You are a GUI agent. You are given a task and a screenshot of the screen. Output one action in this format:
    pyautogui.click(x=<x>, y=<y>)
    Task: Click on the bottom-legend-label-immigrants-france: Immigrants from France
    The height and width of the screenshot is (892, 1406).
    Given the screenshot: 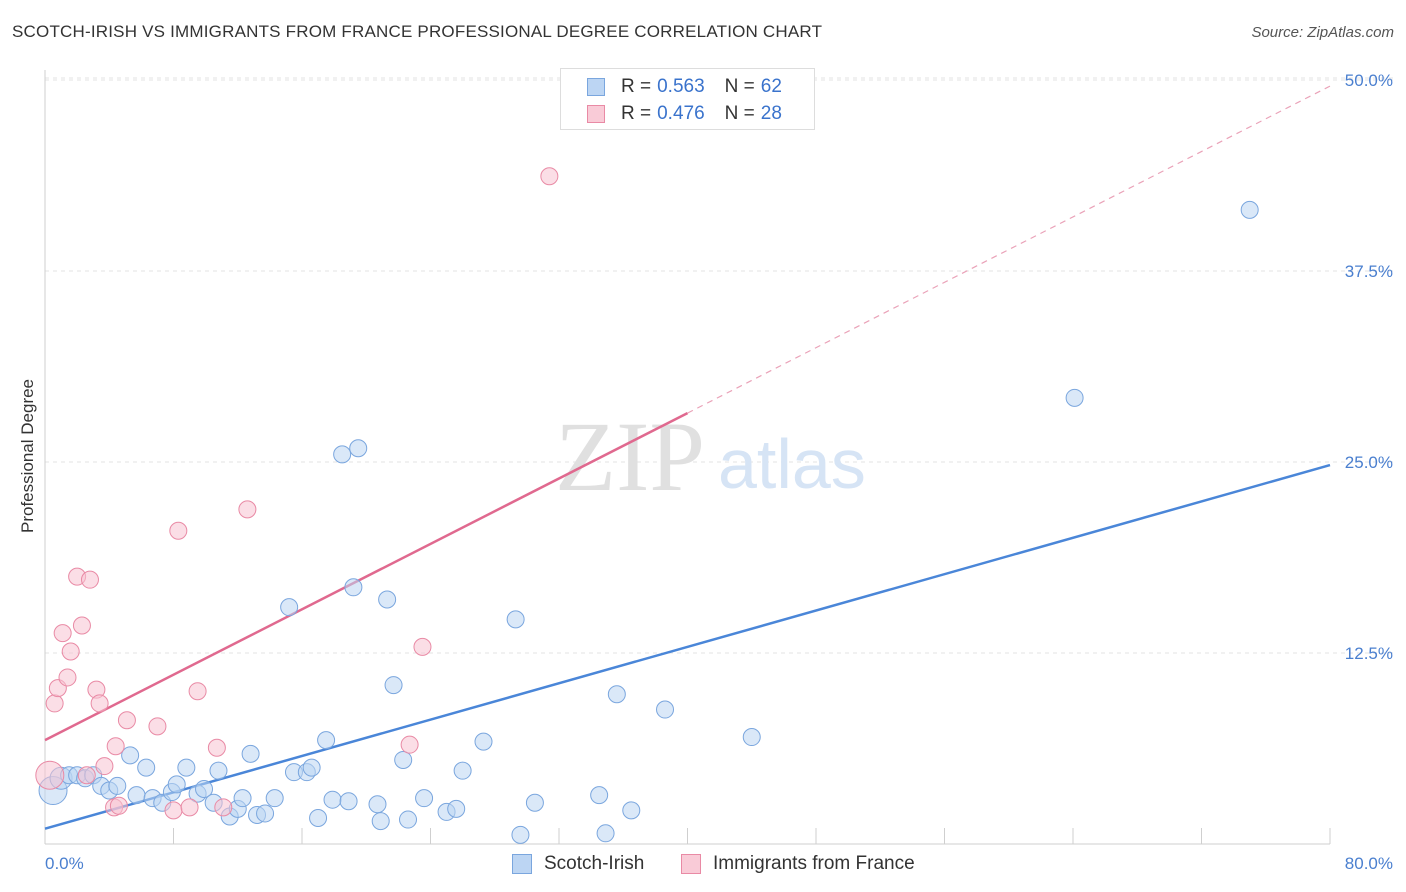 What is the action you would take?
    pyautogui.click(x=814, y=863)
    